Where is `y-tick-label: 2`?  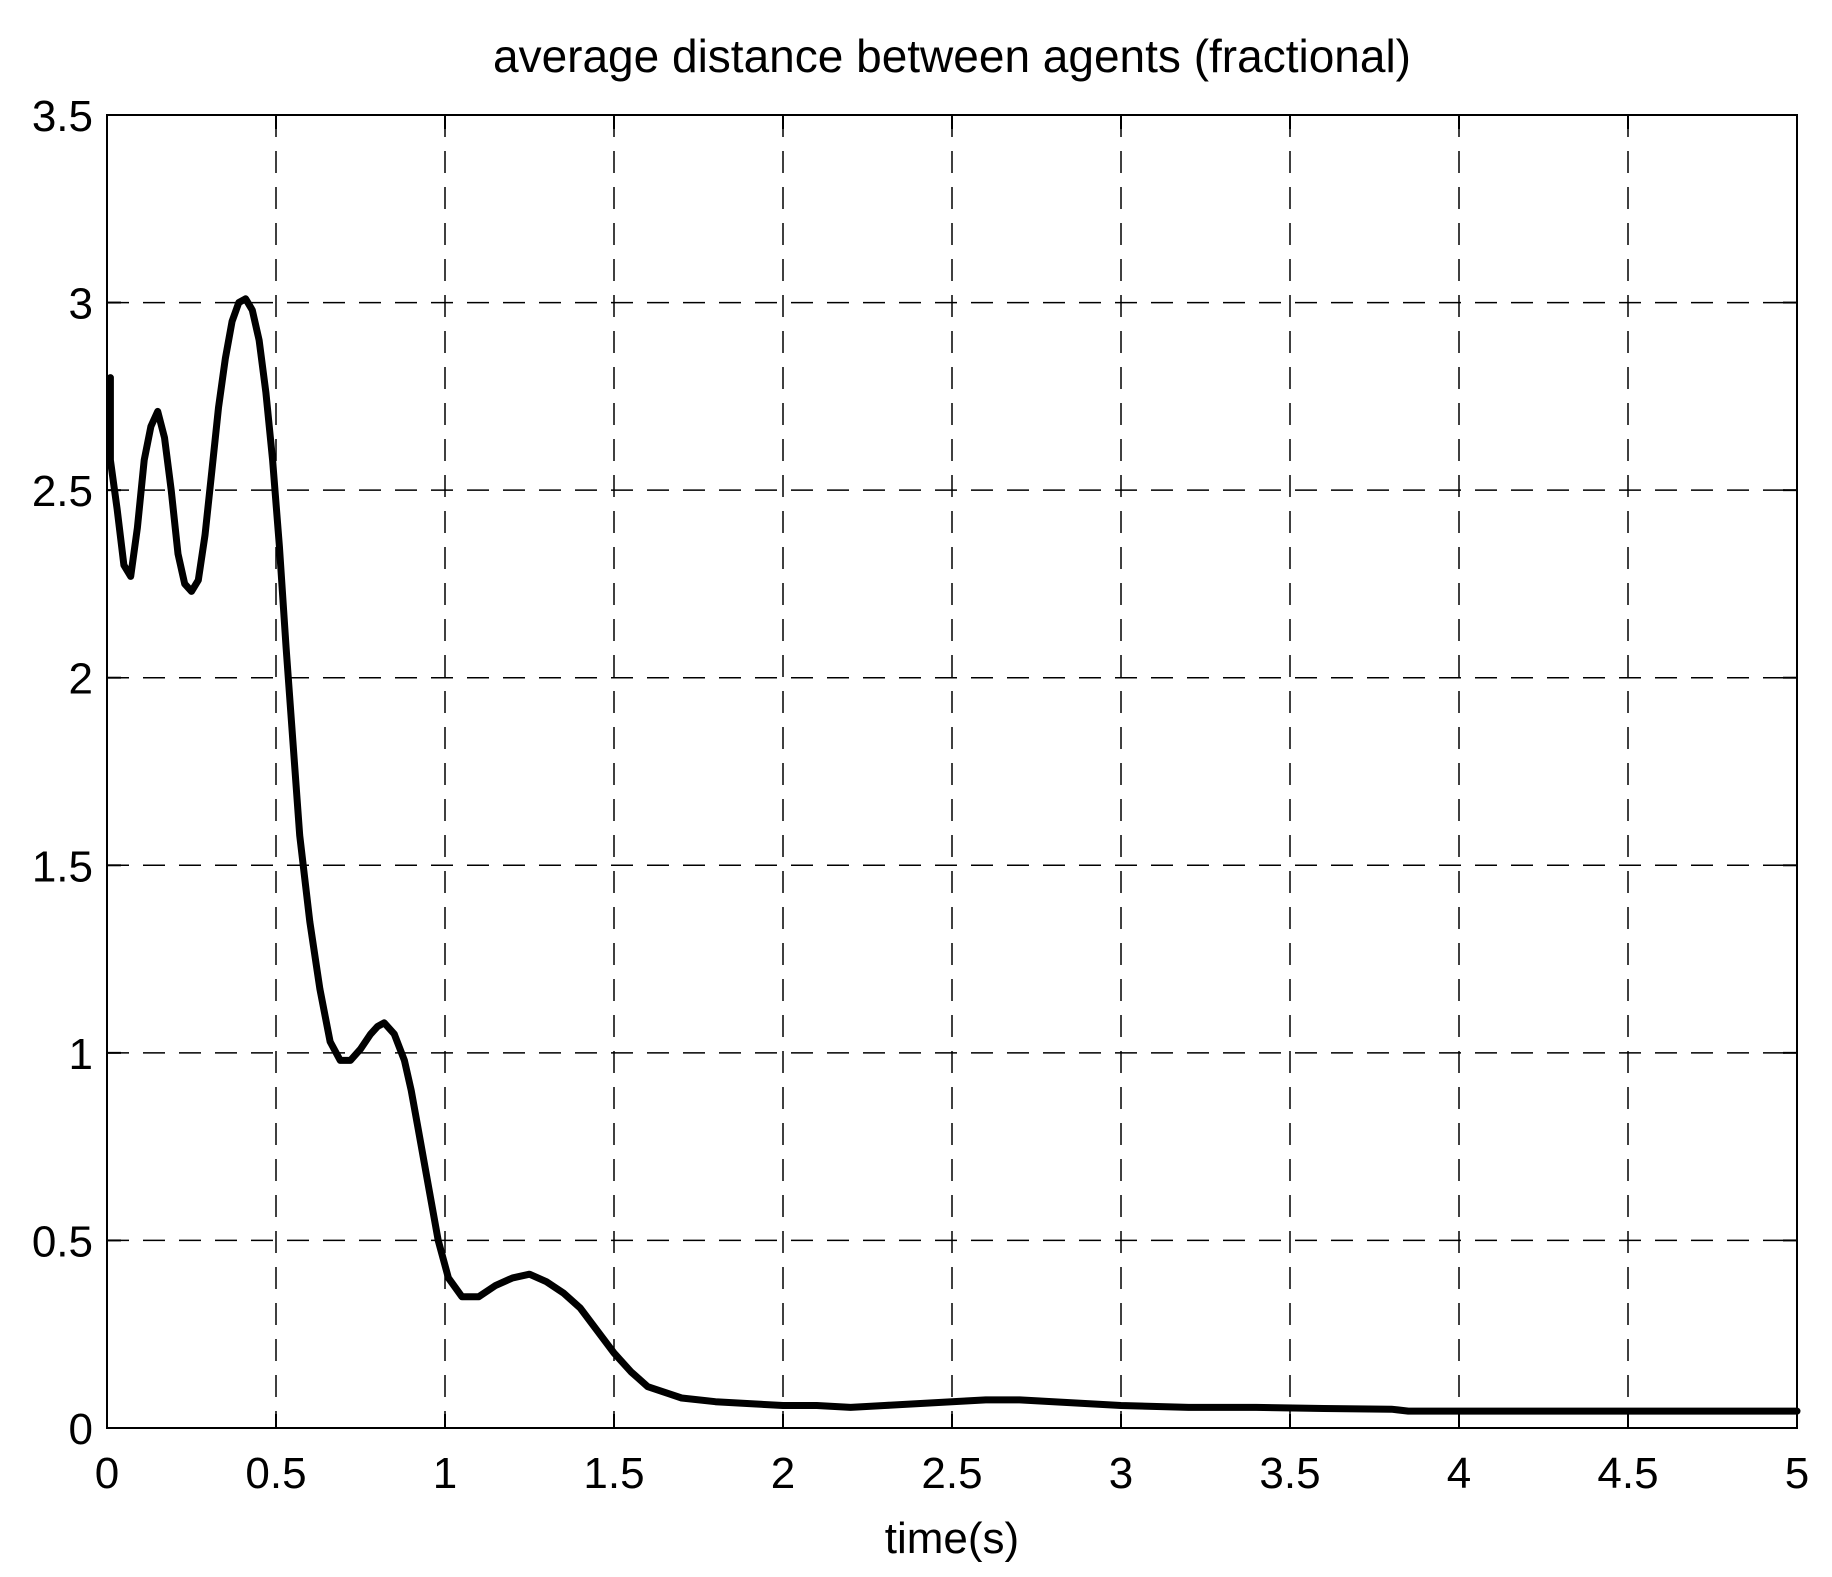
y-tick-label: 2 is located at coordinates (81, 679).